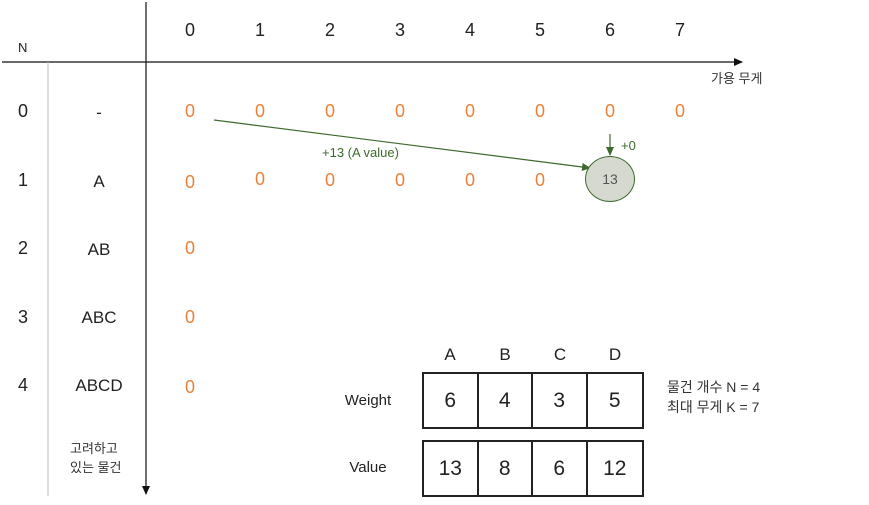 The height and width of the screenshot is (505, 869). Describe the element at coordinates (451, 400) in the screenshot. I see `weight-cell: 6` at that location.